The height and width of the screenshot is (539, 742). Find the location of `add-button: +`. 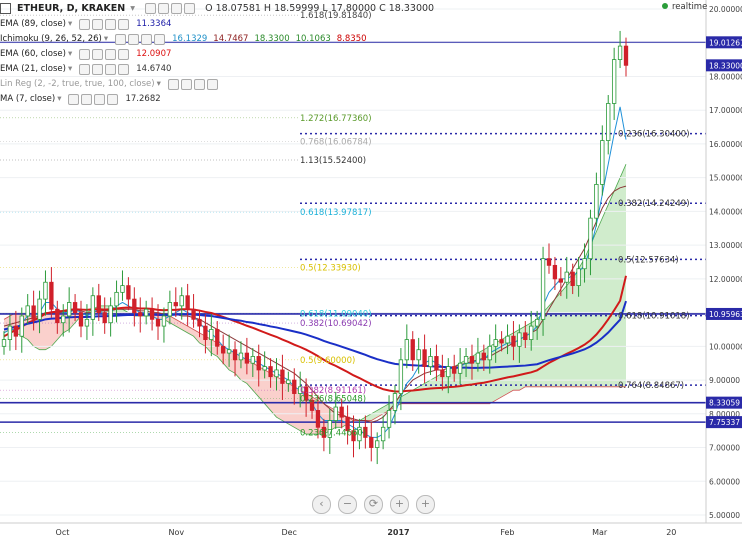

add-button: + is located at coordinates (425, 504).